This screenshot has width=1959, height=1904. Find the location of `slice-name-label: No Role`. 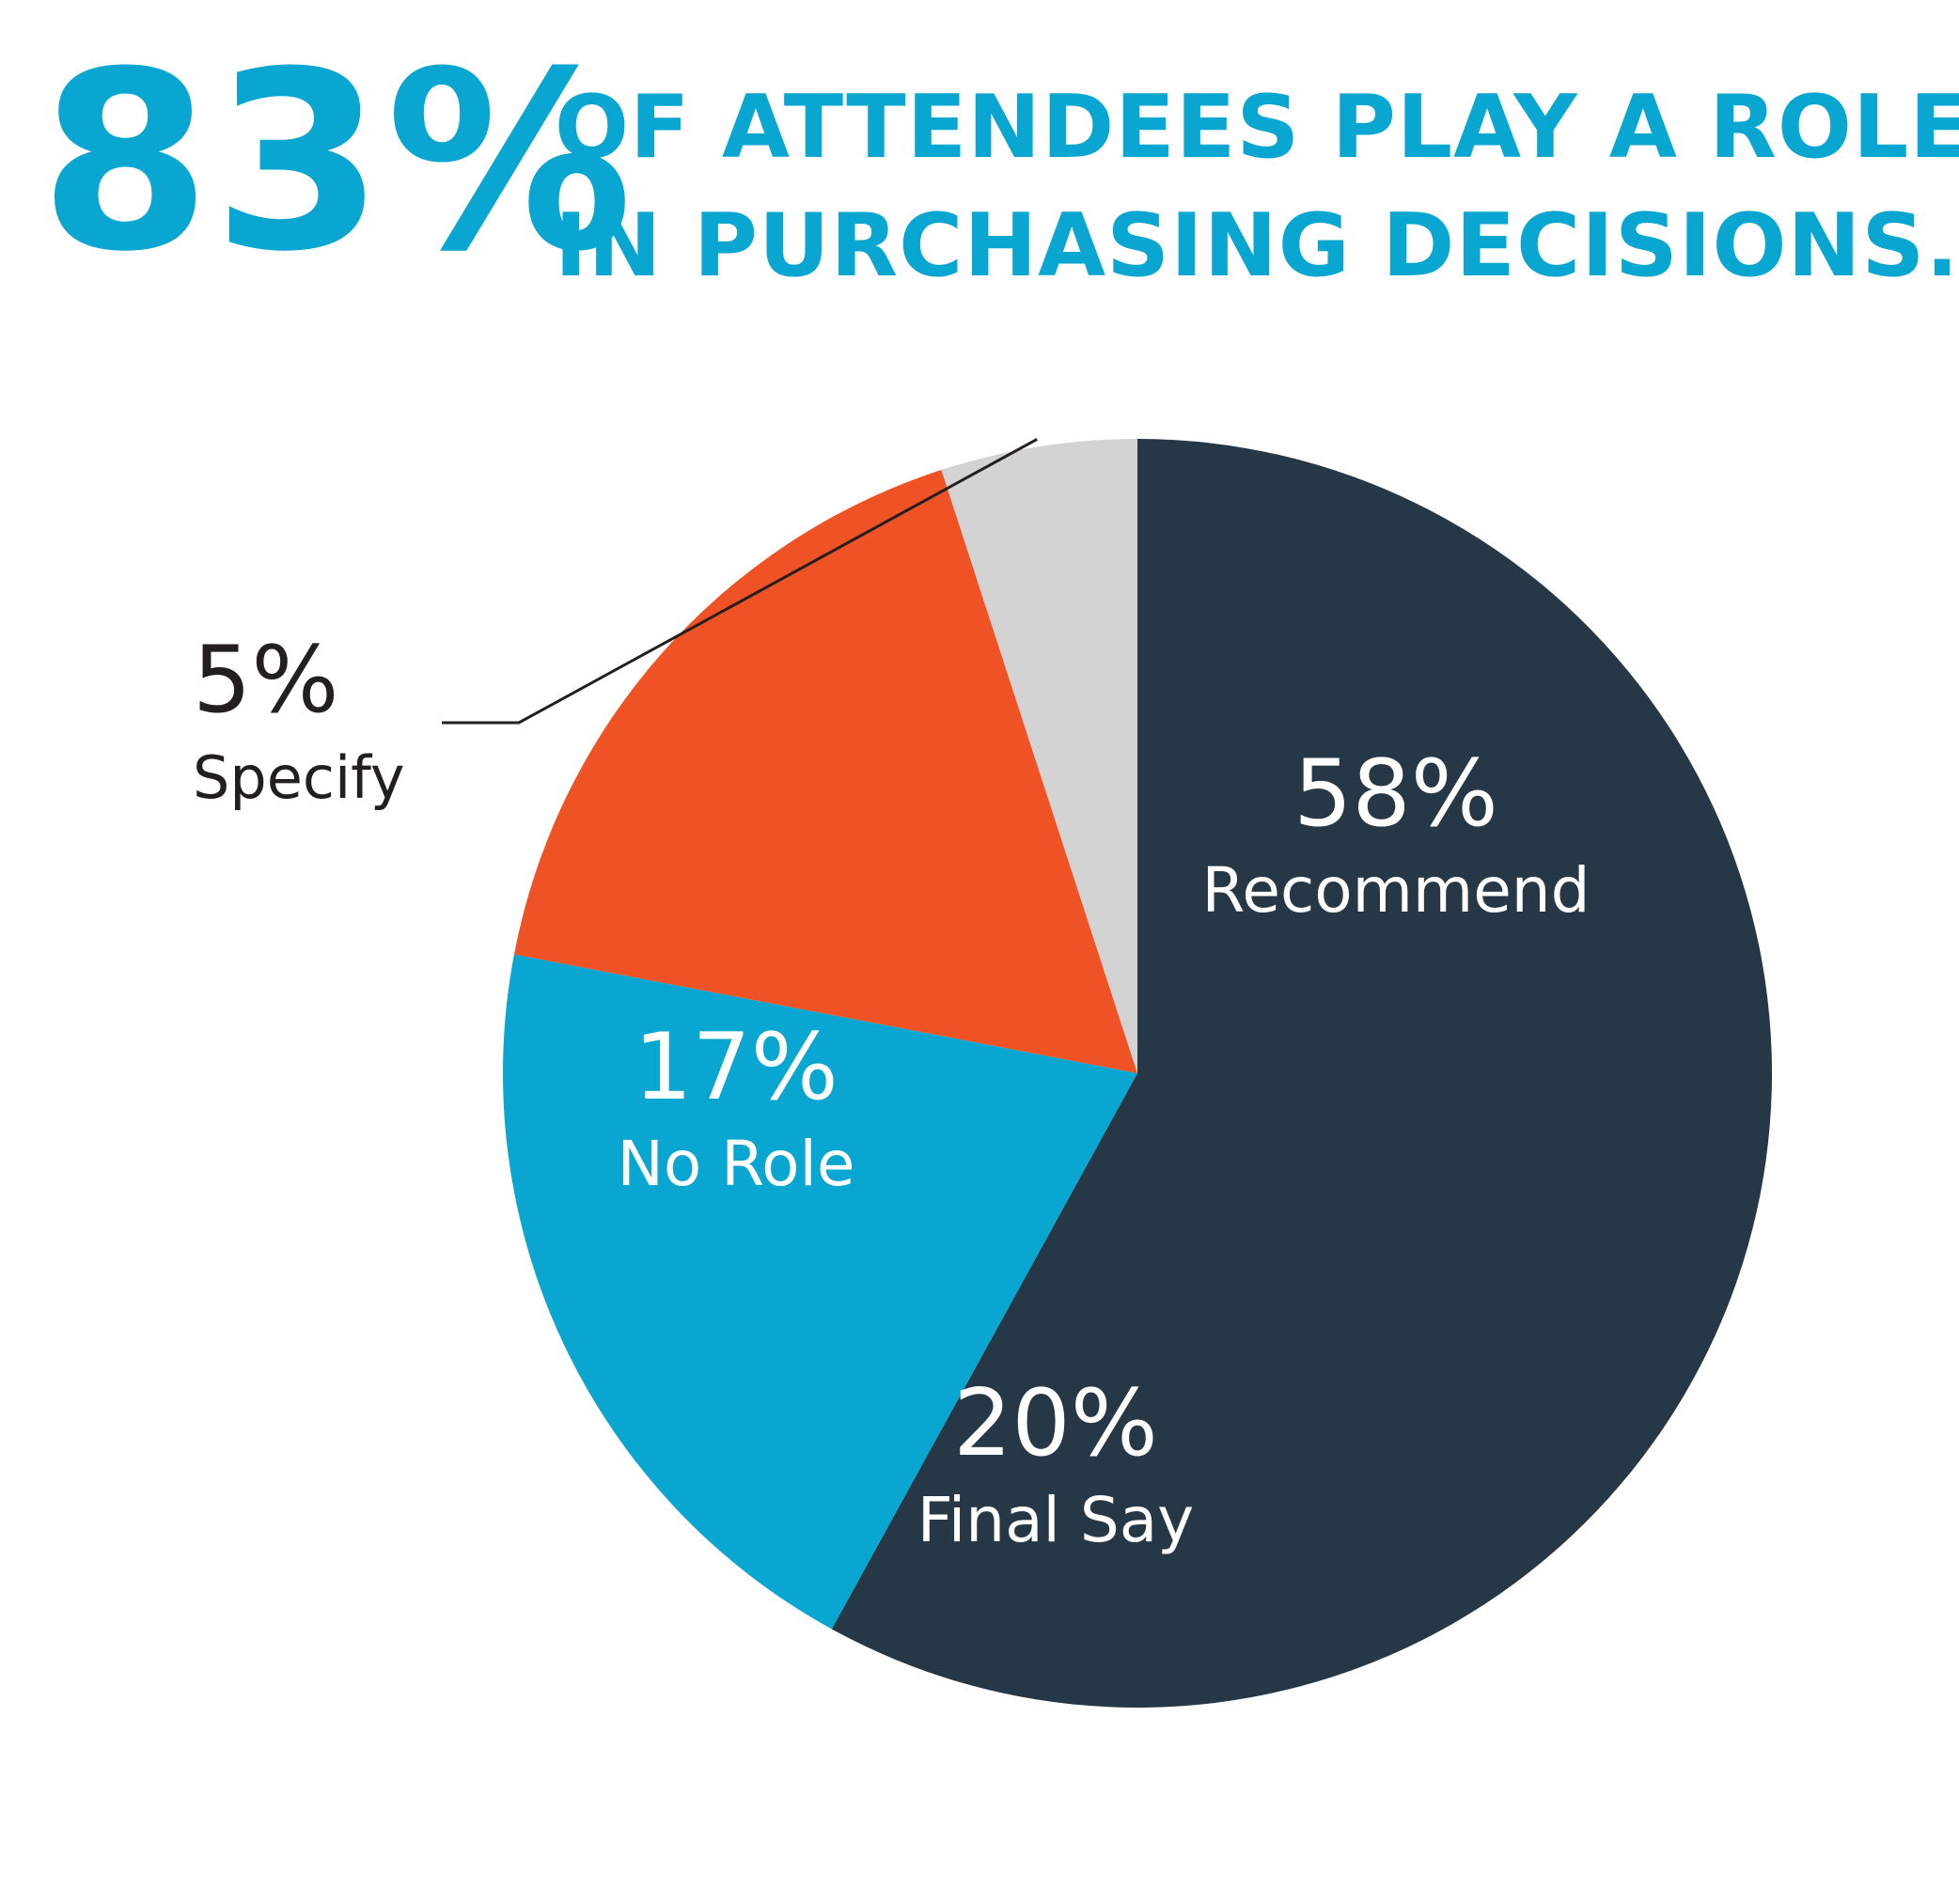

slice-name-label: No Role is located at coordinates (736, 1164).